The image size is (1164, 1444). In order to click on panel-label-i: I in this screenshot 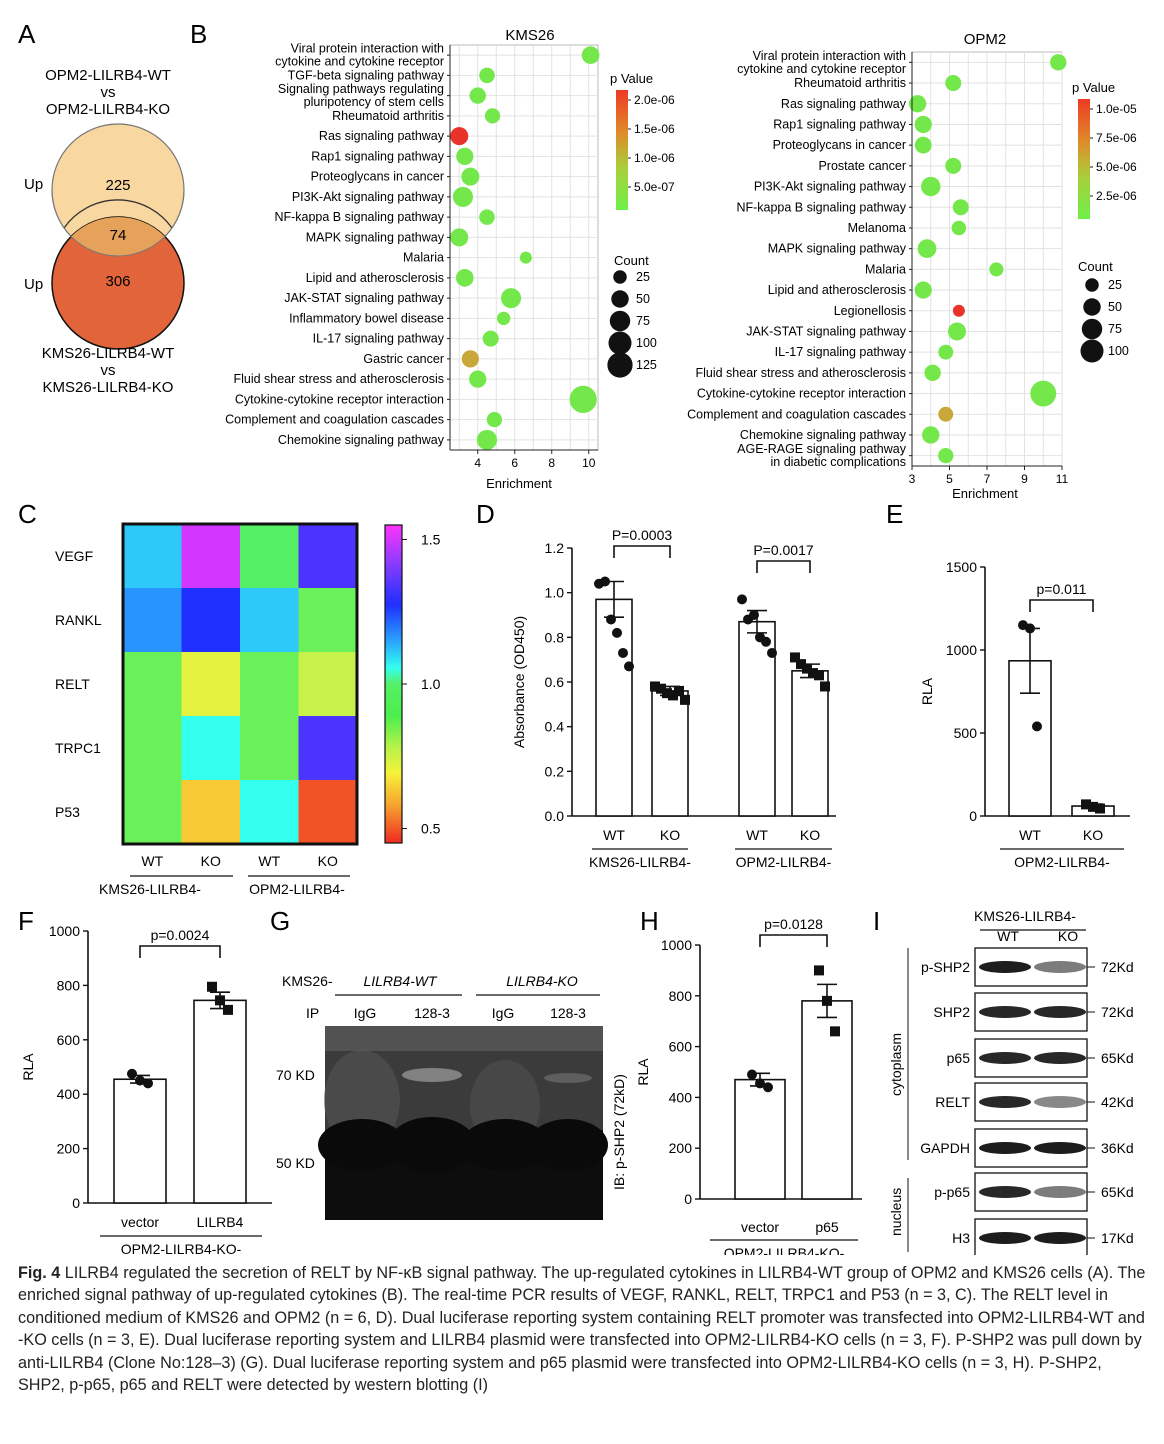, I will do `click(876, 921)`.